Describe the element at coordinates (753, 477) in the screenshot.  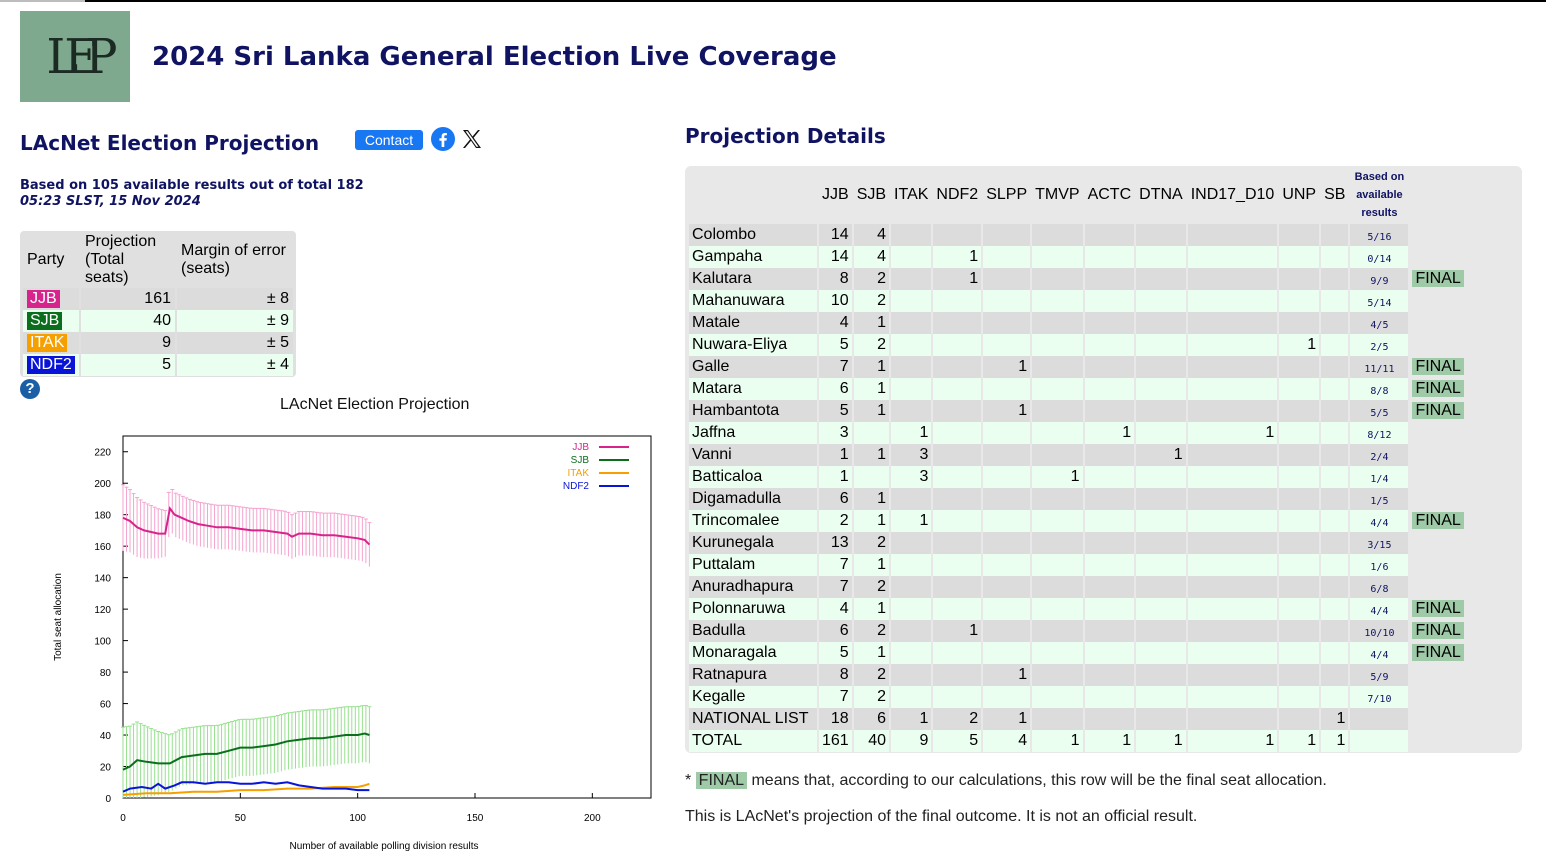
I see `district-name: Batticaloa` at that location.